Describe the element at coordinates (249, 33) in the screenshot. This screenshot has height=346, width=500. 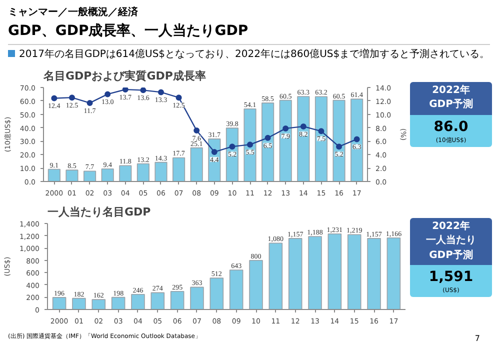
I see `text: GDP、GDP成長率、一人当たりGDP` at that location.